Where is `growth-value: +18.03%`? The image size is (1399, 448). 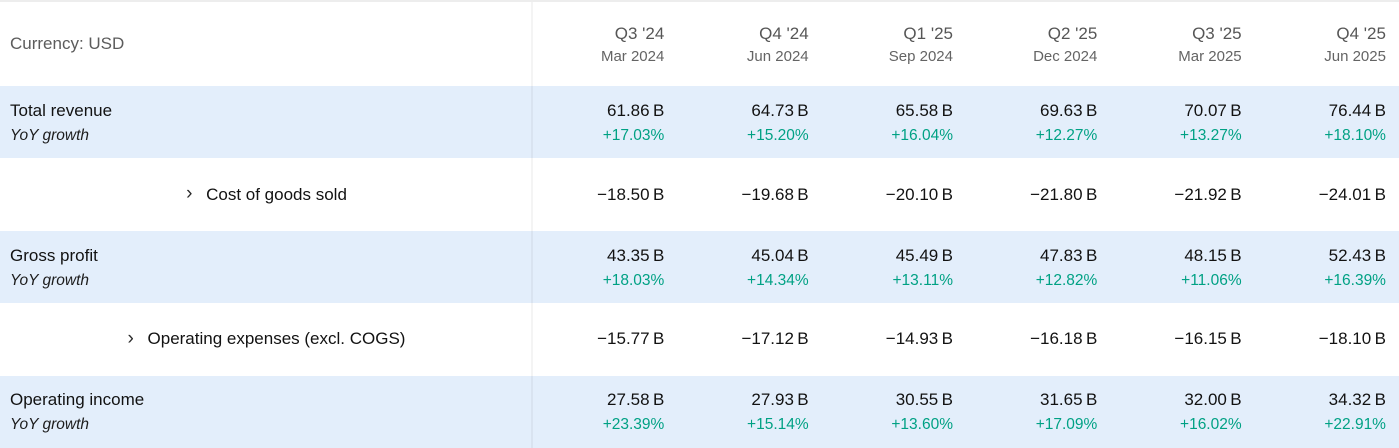
growth-value: +18.03% is located at coordinates (633, 280).